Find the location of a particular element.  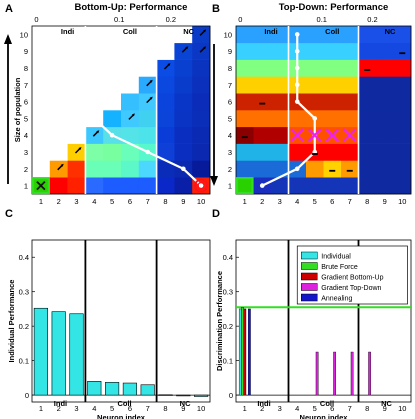

panel-a-group-label: Indi is located at coordinates (67, 31).